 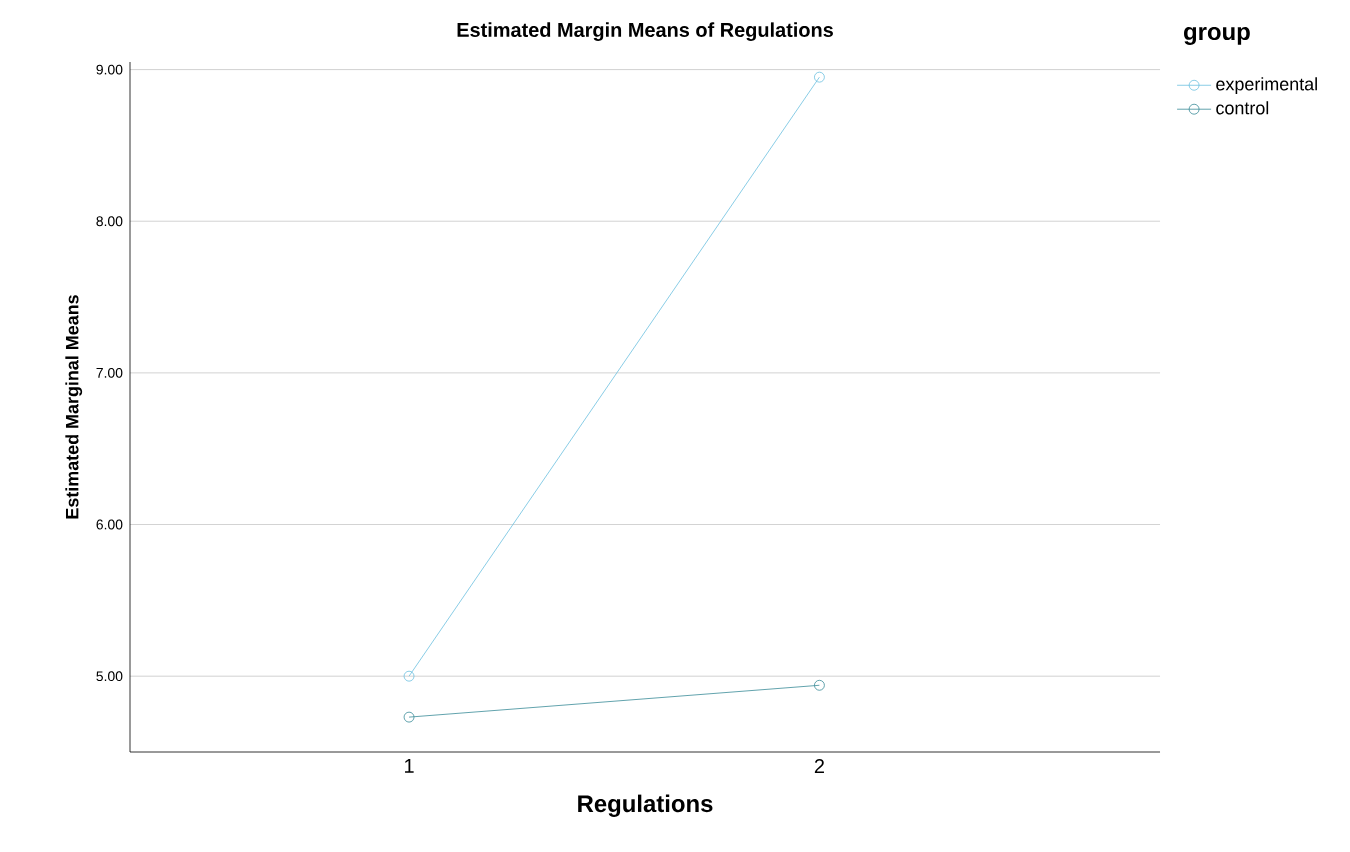 What do you see at coordinates (645, 32) in the screenshot?
I see `chart-title: Estimated Margin Means of Regulations` at bounding box center [645, 32].